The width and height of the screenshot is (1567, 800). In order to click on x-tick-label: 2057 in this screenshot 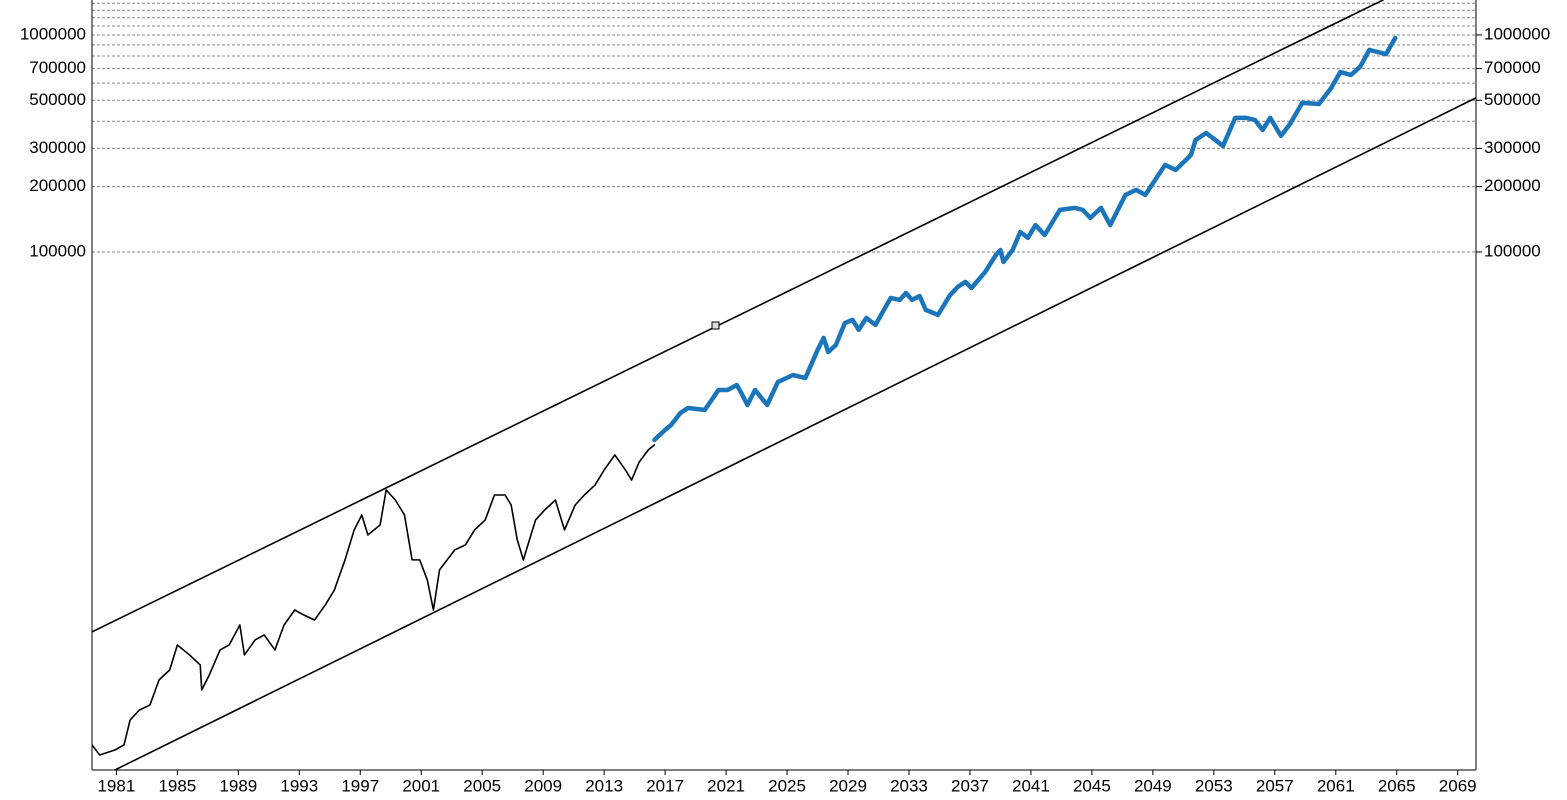, I will do `click(1275, 785)`.